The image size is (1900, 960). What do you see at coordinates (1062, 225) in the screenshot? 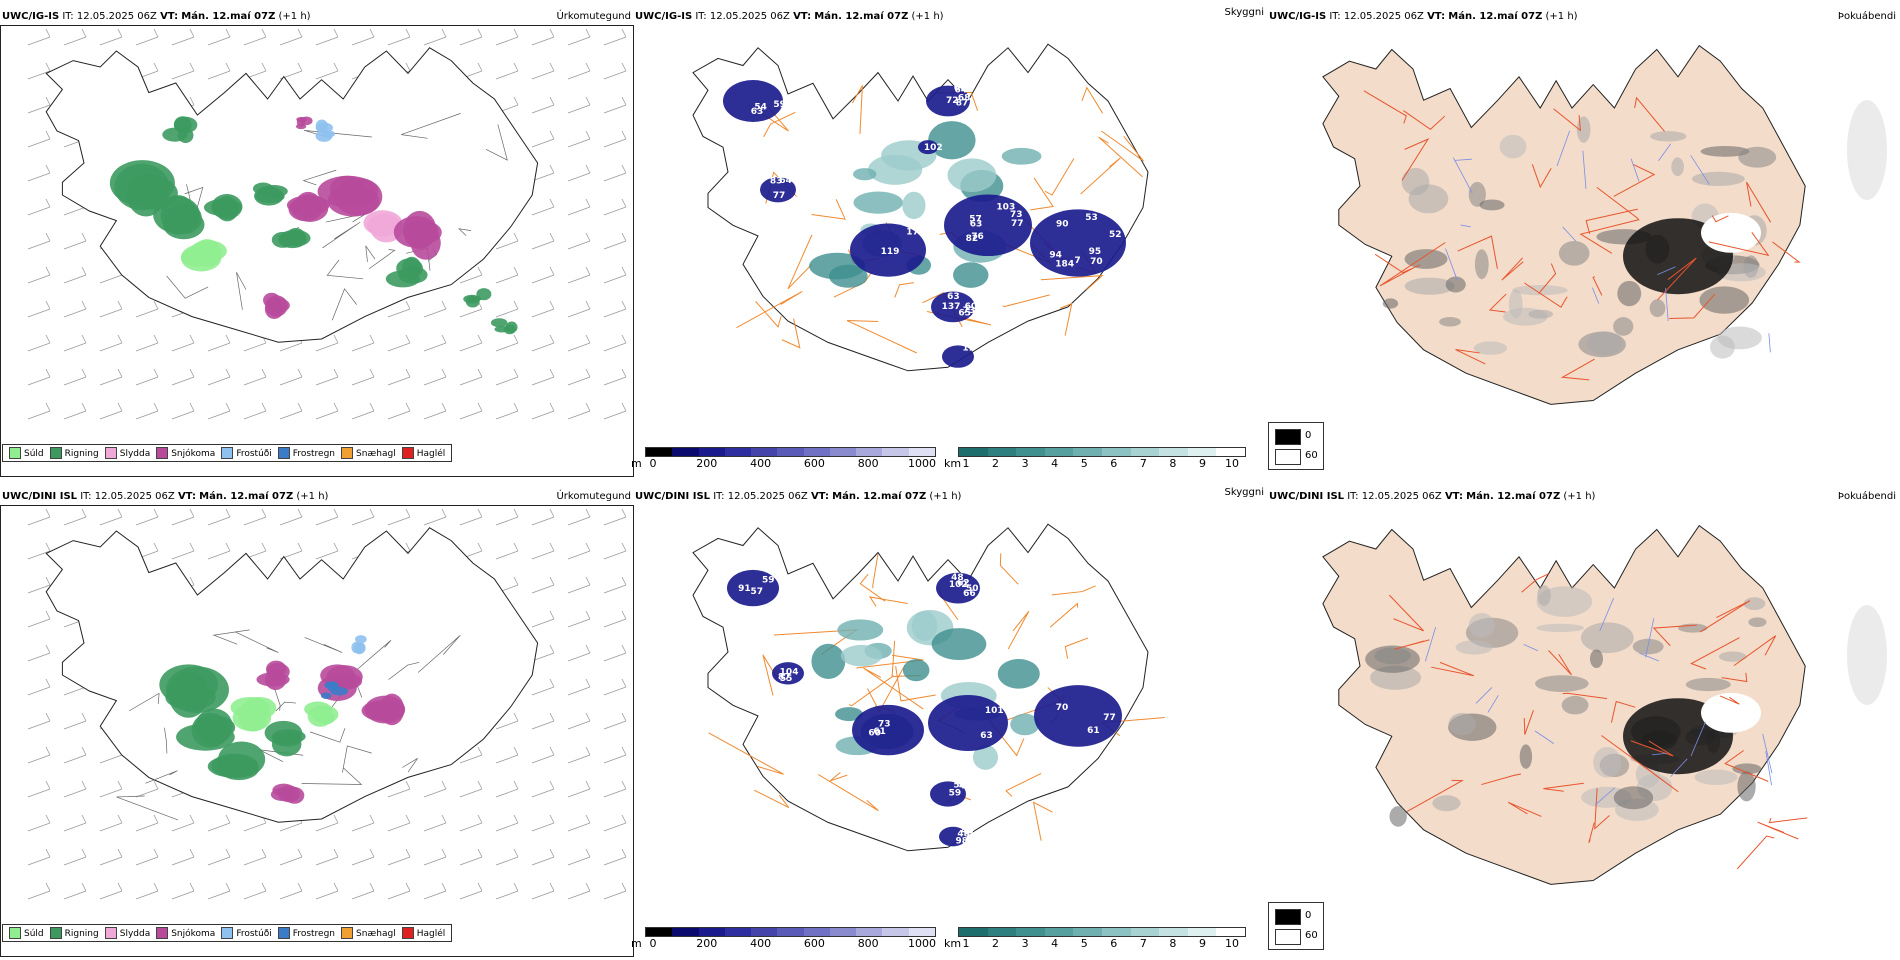
I see `ceiling-value-label: 90` at bounding box center [1062, 225].